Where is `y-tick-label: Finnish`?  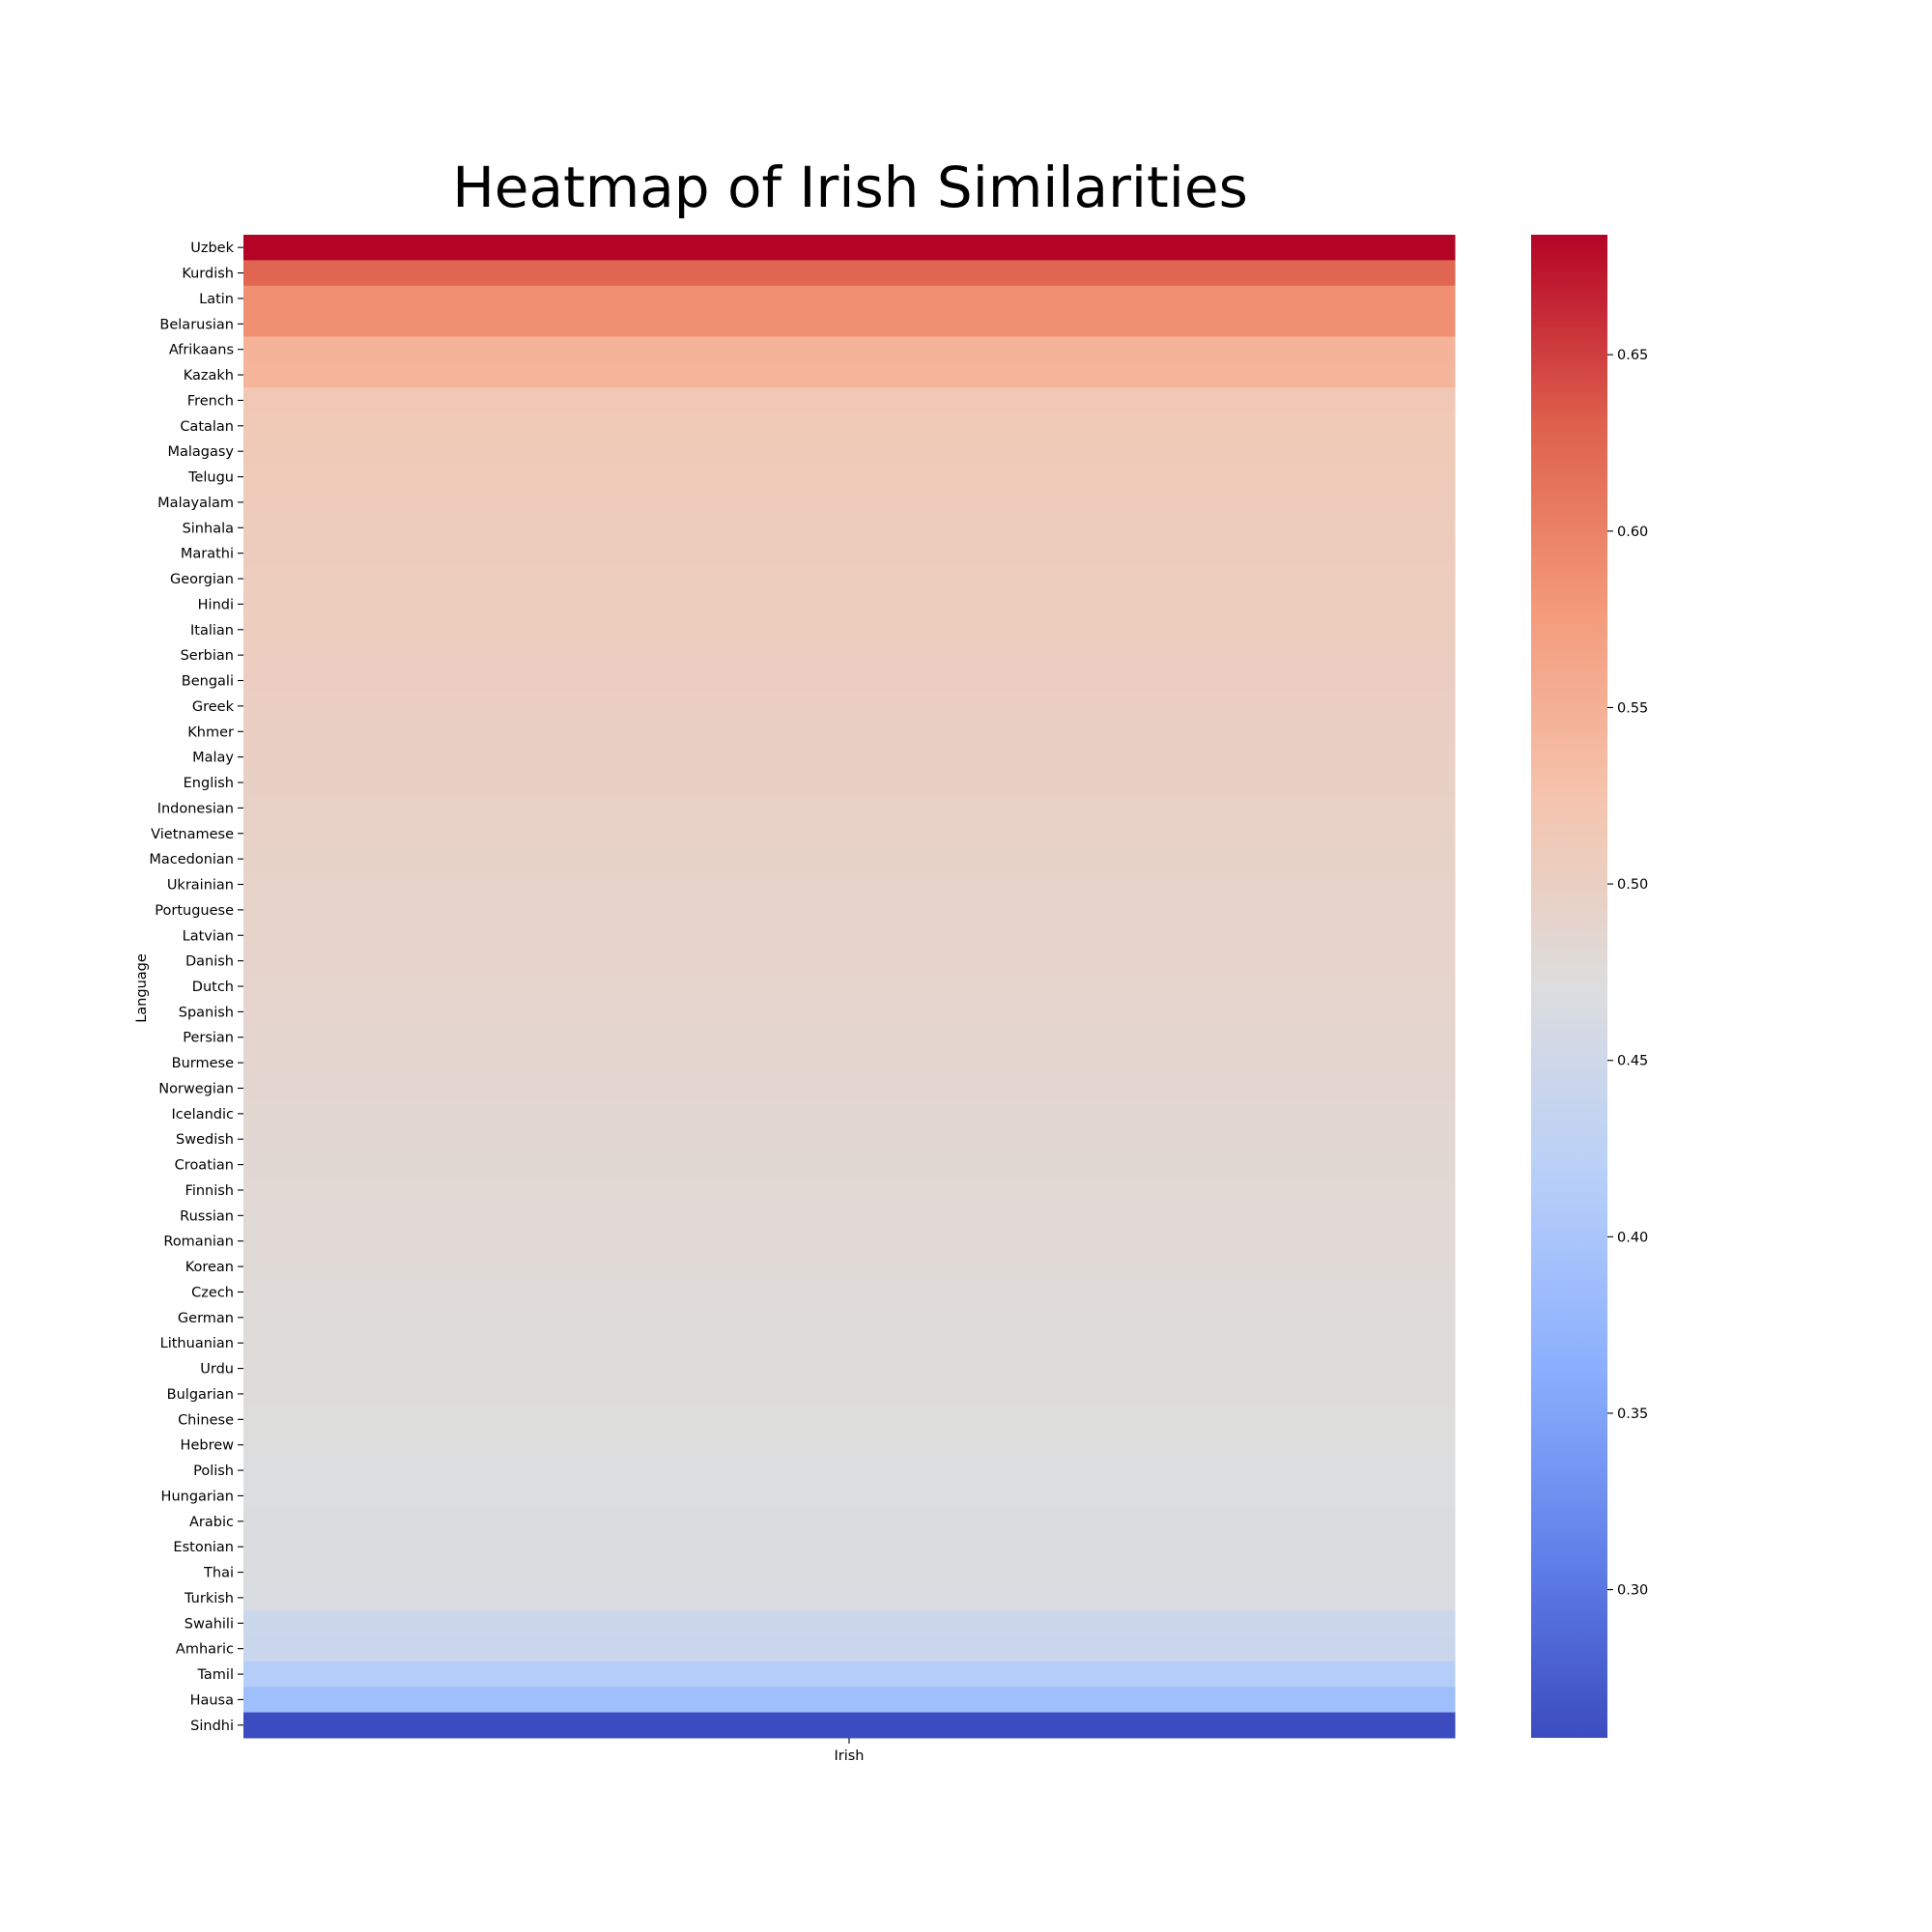 y-tick-label: Finnish is located at coordinates (209, 1191).